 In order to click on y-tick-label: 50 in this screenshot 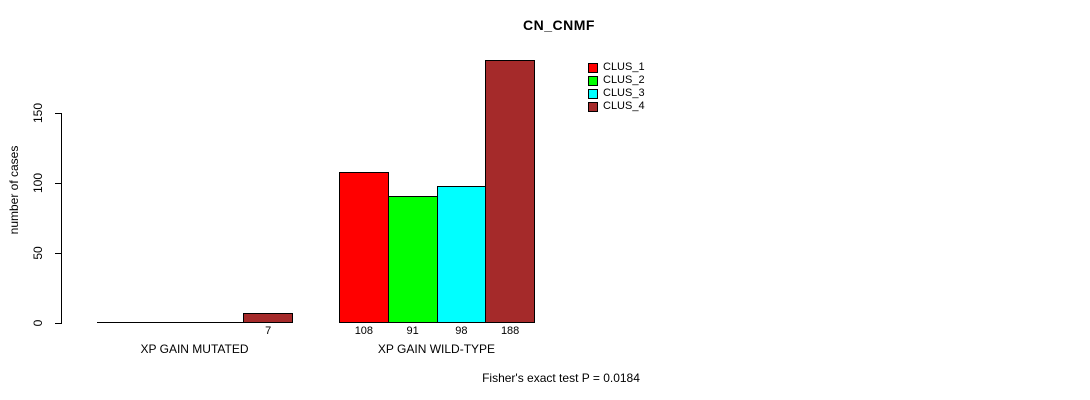, I will do `click(38, 253)`.